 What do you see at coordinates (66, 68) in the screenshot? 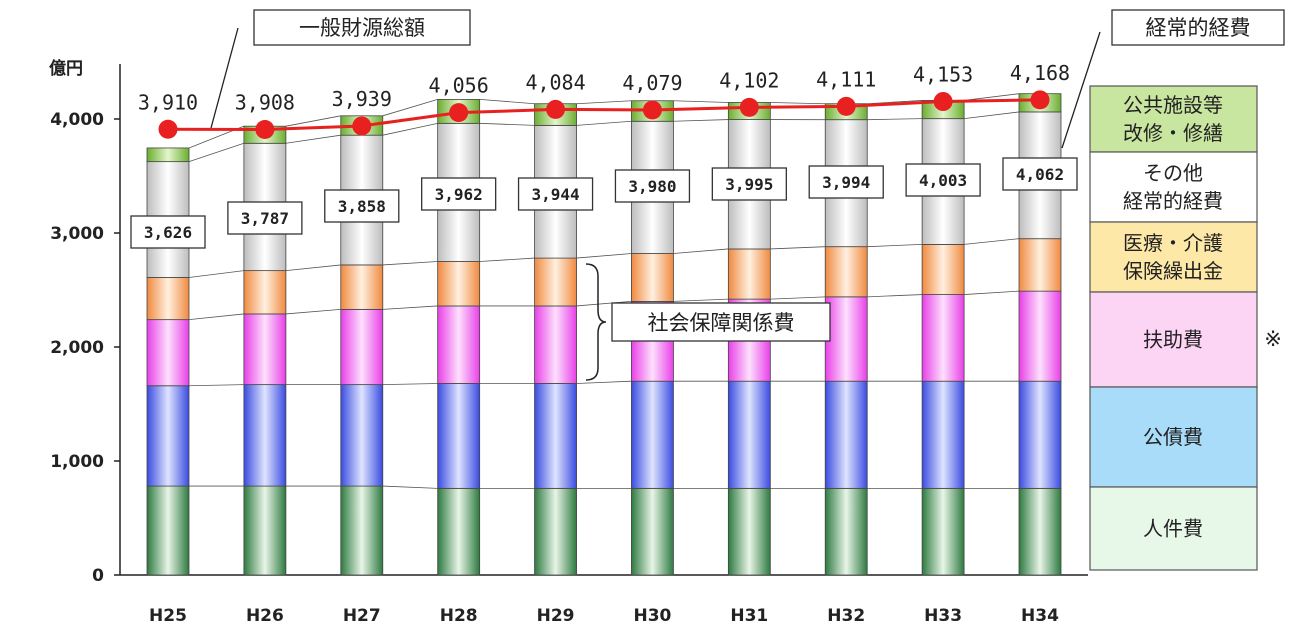
I see `y-axis-label: 億円` at bounding box center [66, 68].